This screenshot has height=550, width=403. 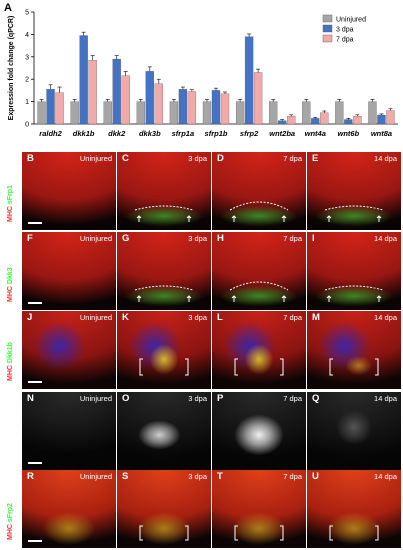 What do you see at coordinates (125, 317) in the screenshot?
I see `panel-letter: K` at bounding box center [125, 317].